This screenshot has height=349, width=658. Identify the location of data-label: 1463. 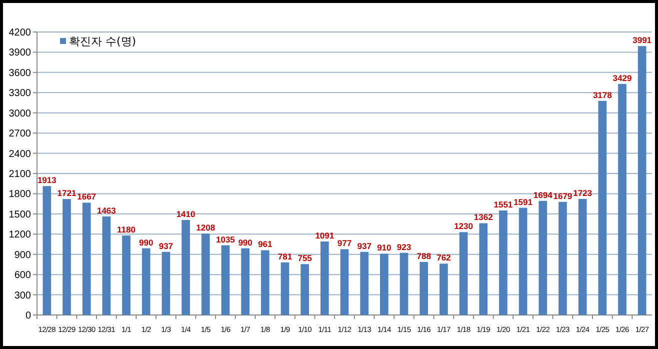
(106, 210).